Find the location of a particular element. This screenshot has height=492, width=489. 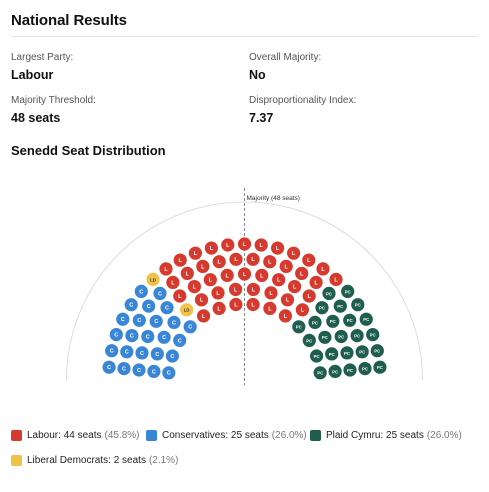

legend-item-labour: Labour: 44 seats (45.8%) is located at coordinates (75, 435).